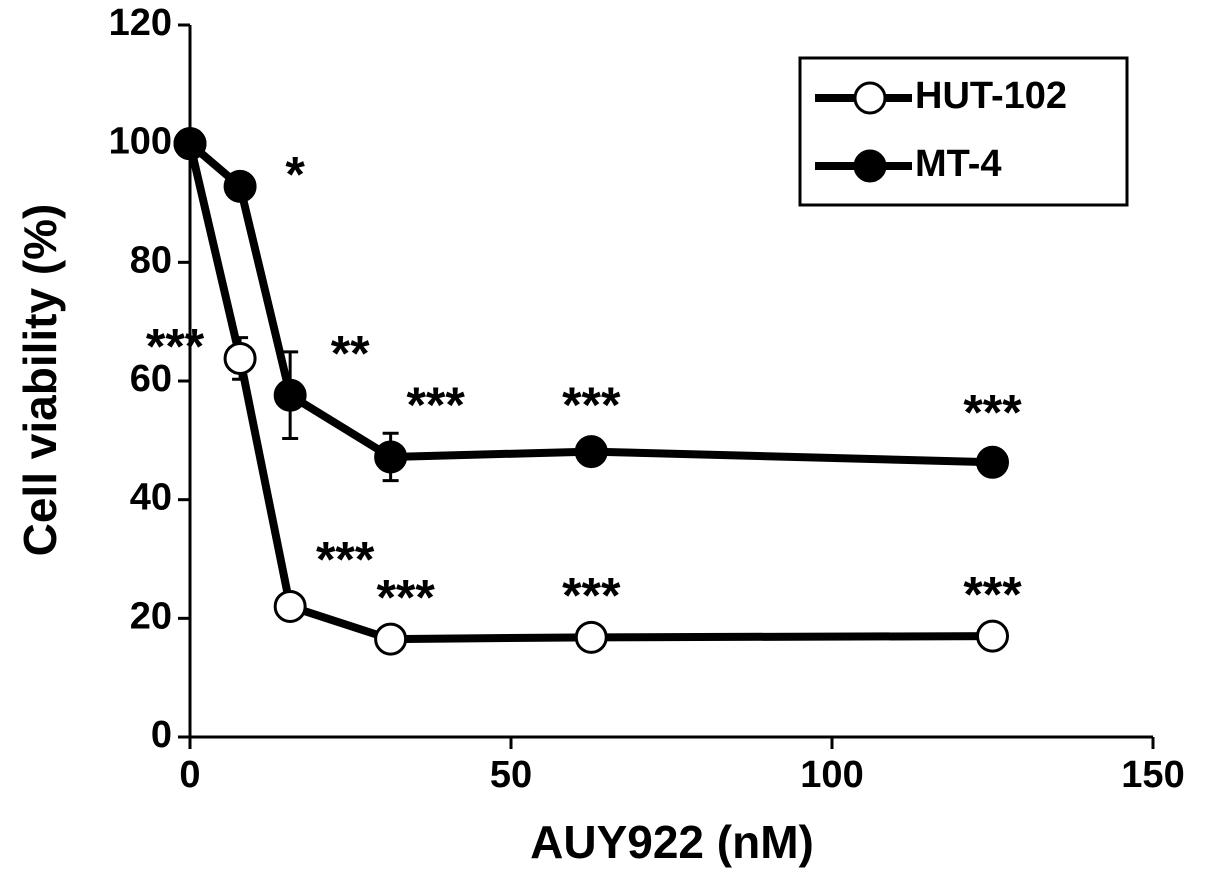 This screenshot has height=886, width=1205. Describe the element at coordinates (189, 775) in the screenshot. I see `x-tick-label: 0` at that location.